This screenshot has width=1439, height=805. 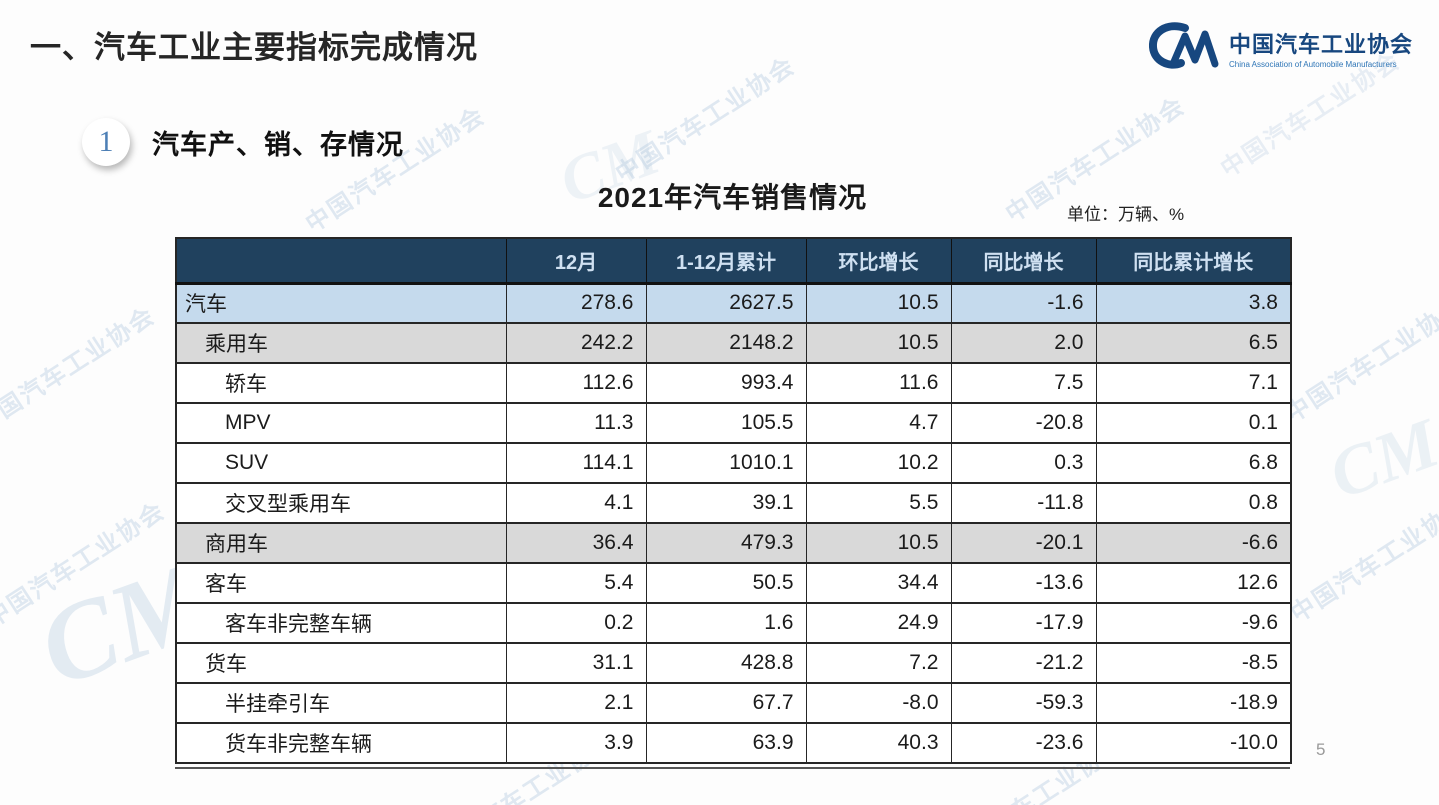 What do you see at coordinates (1023, 743) in the screenshot?
I see `row-value: -23.6` at bounding box center [1023, 743].